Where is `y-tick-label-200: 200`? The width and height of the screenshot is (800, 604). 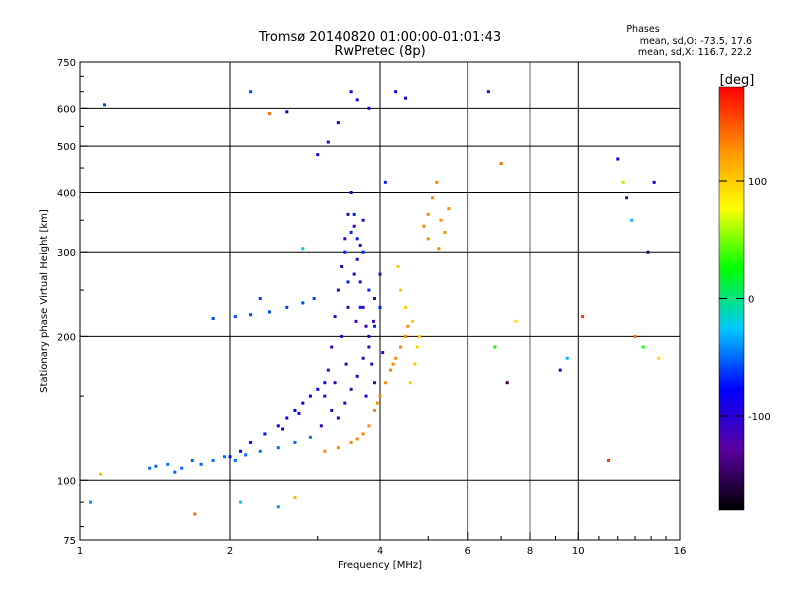
y-tick-label-200: 200 is located at coordinates (66, 337).